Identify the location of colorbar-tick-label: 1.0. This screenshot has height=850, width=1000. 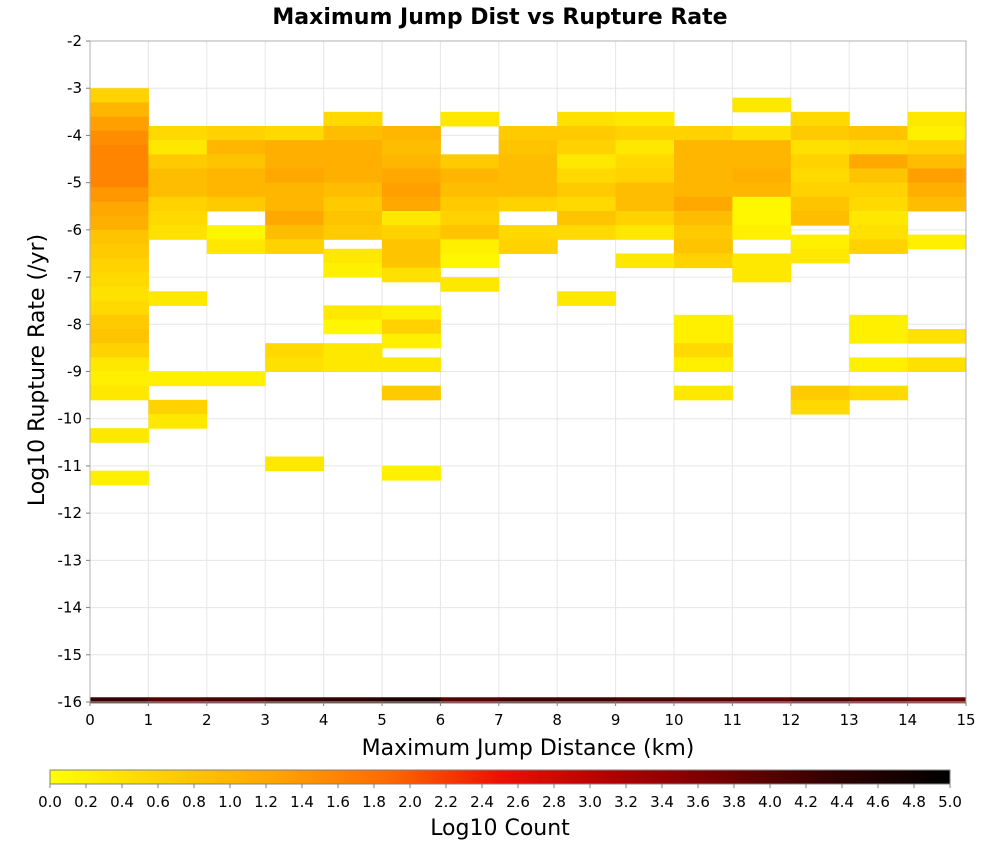
(230, 802).